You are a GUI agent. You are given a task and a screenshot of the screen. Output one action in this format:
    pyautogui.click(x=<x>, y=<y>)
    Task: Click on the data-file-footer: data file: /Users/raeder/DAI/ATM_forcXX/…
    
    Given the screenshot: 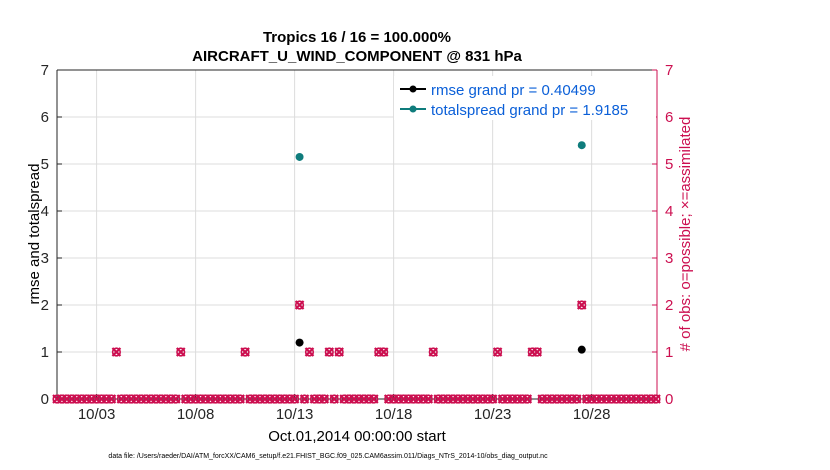 What is the action you would take?
    pyautogui.click(x=328, y=456)
    